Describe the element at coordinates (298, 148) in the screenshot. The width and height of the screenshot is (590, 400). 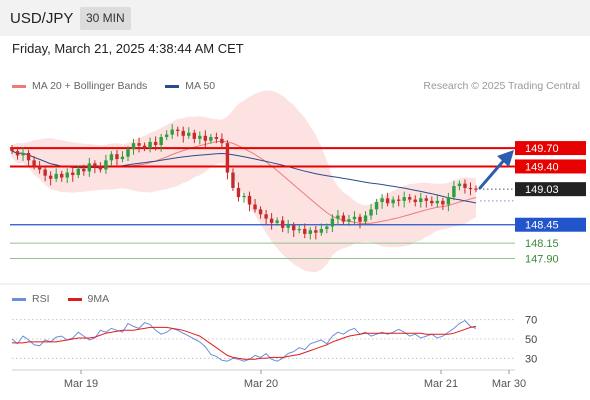
I see `level-resistance-0: 149.70` at that location.